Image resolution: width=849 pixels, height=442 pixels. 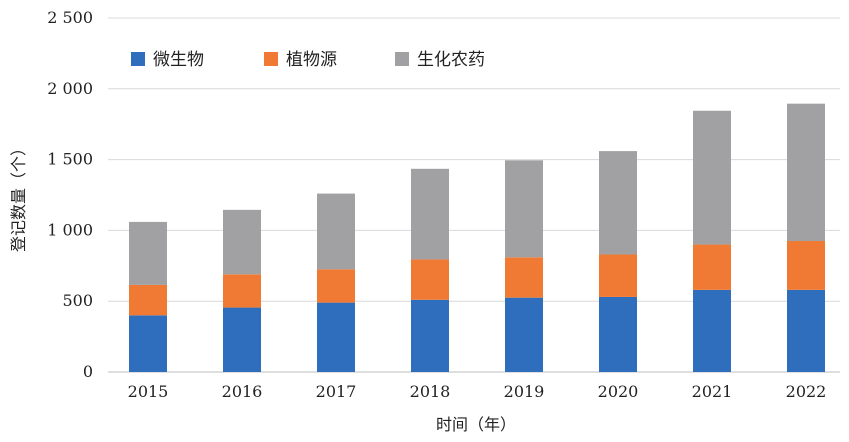 I want to click on y-axis-title: 登记数量（个）, so click(x=18, y=196).